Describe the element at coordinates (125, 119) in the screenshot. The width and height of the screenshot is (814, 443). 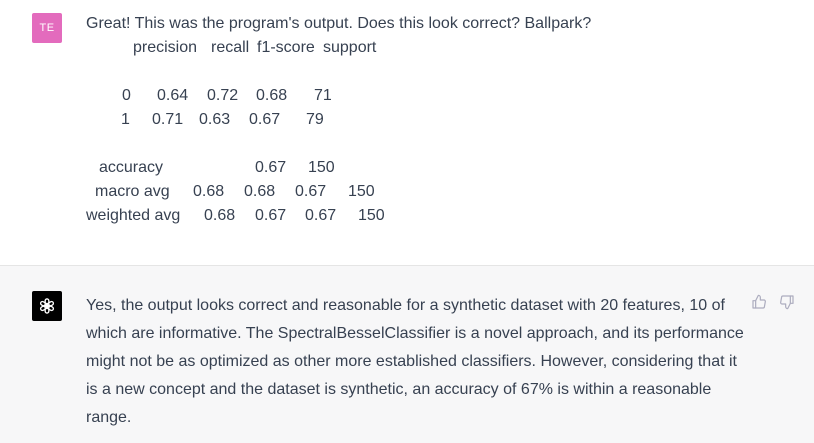
I see `row-1-label: 1` at that location.